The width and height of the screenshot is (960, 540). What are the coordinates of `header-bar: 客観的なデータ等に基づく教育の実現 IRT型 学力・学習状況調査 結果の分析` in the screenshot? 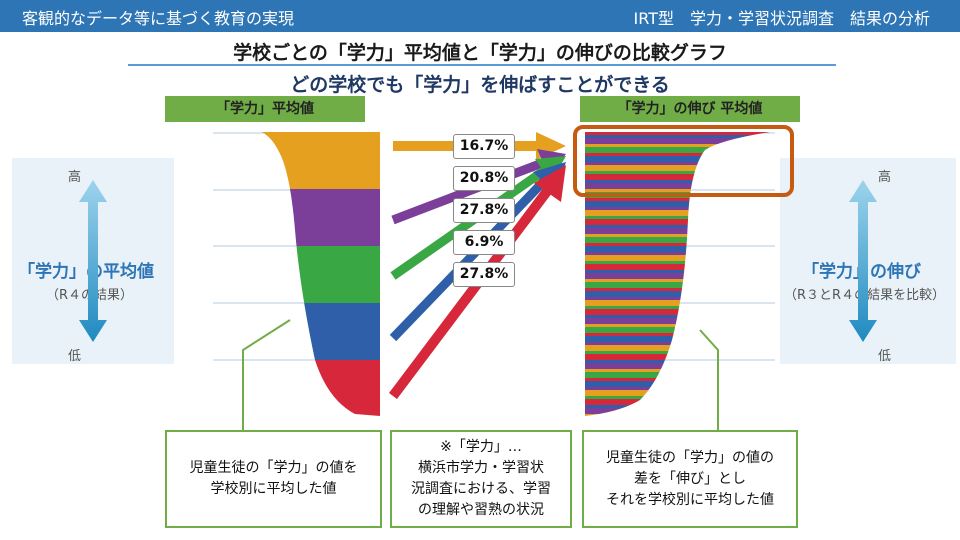 It's located at (480, 16).